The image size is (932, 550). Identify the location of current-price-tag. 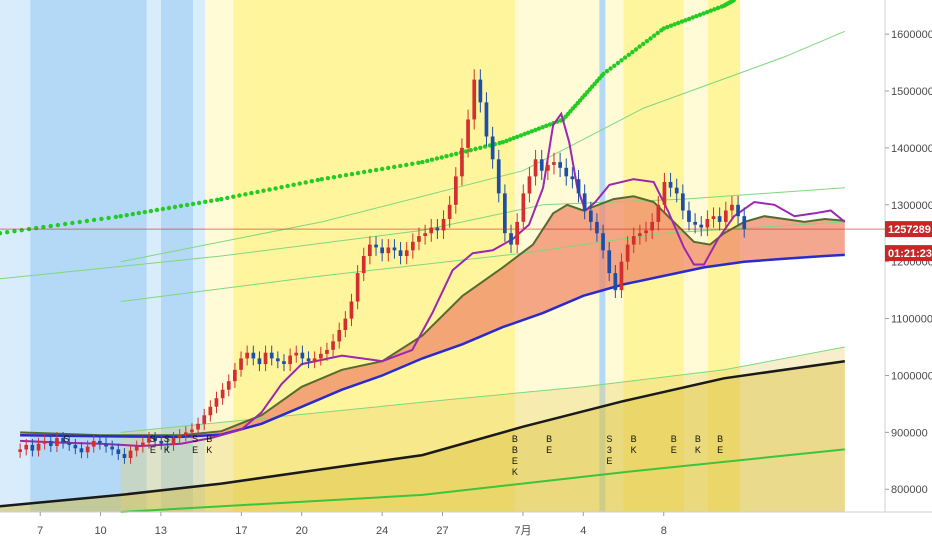
(908, 229).